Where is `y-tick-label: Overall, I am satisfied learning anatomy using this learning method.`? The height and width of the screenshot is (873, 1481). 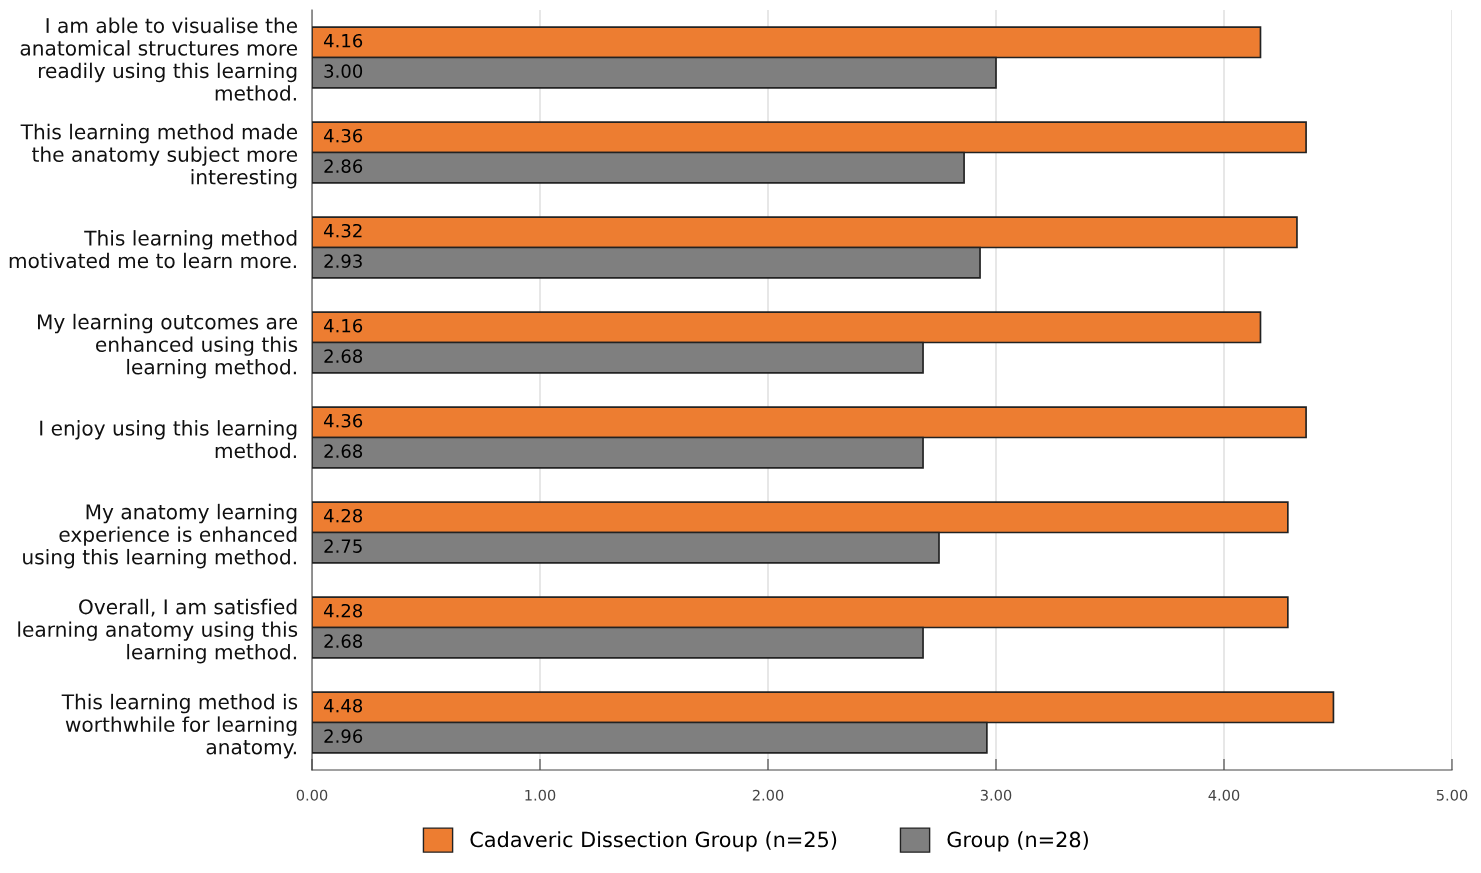 y-tick-label: Overall, I am satisfied learning anatomy using this learning method. is located at coordinates (158, 631).